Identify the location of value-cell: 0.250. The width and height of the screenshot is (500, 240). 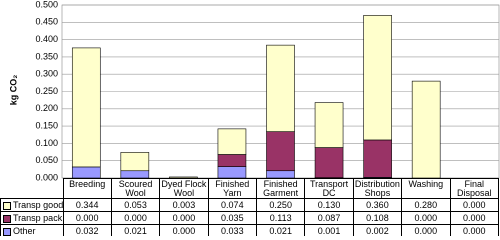
(280, 205).